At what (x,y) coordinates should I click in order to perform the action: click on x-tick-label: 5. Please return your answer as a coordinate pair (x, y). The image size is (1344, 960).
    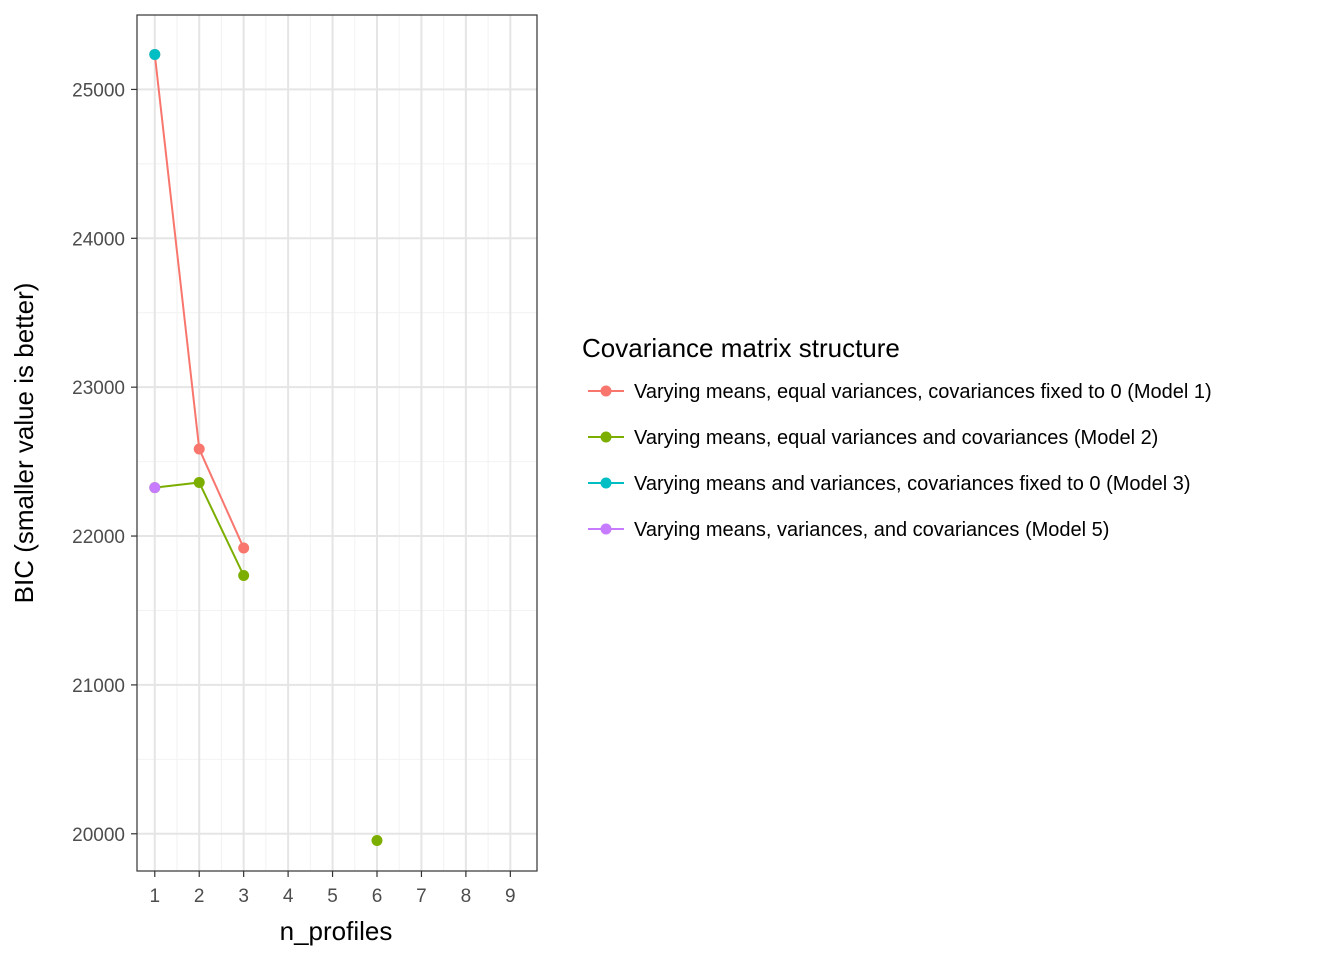
    Looking at the image, I should click on (332, 896).